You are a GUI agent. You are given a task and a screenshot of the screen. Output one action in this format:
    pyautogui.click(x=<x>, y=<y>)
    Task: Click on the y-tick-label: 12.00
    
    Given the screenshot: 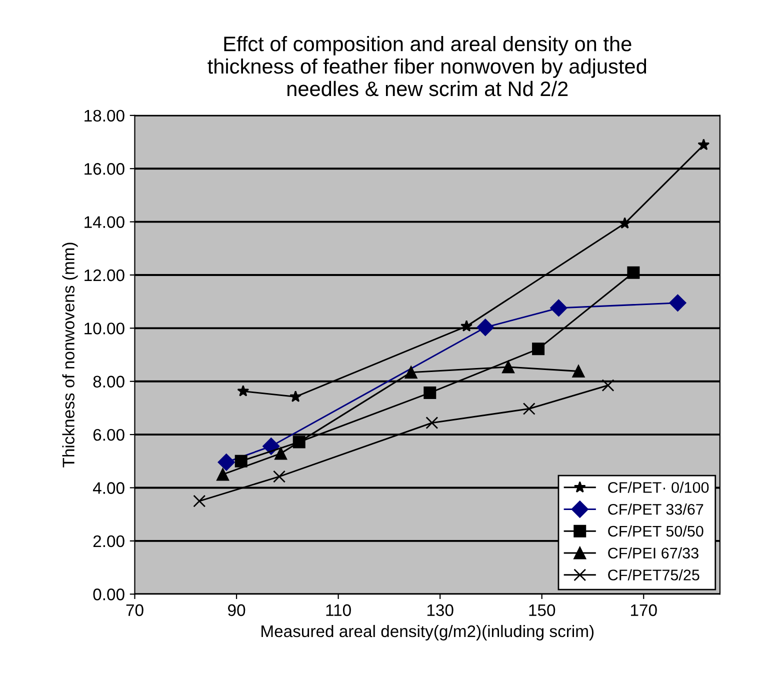 What is the action you would take?
    pyautogui.click(x=104, y=275)
    